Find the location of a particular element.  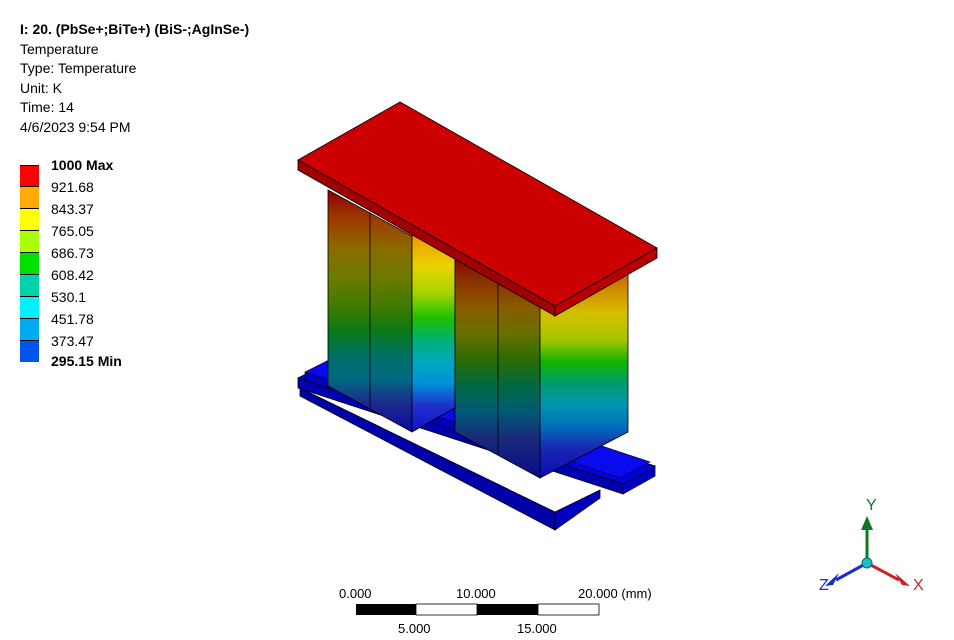

legend-label: 530.1 is located at coordinates (69, 297).